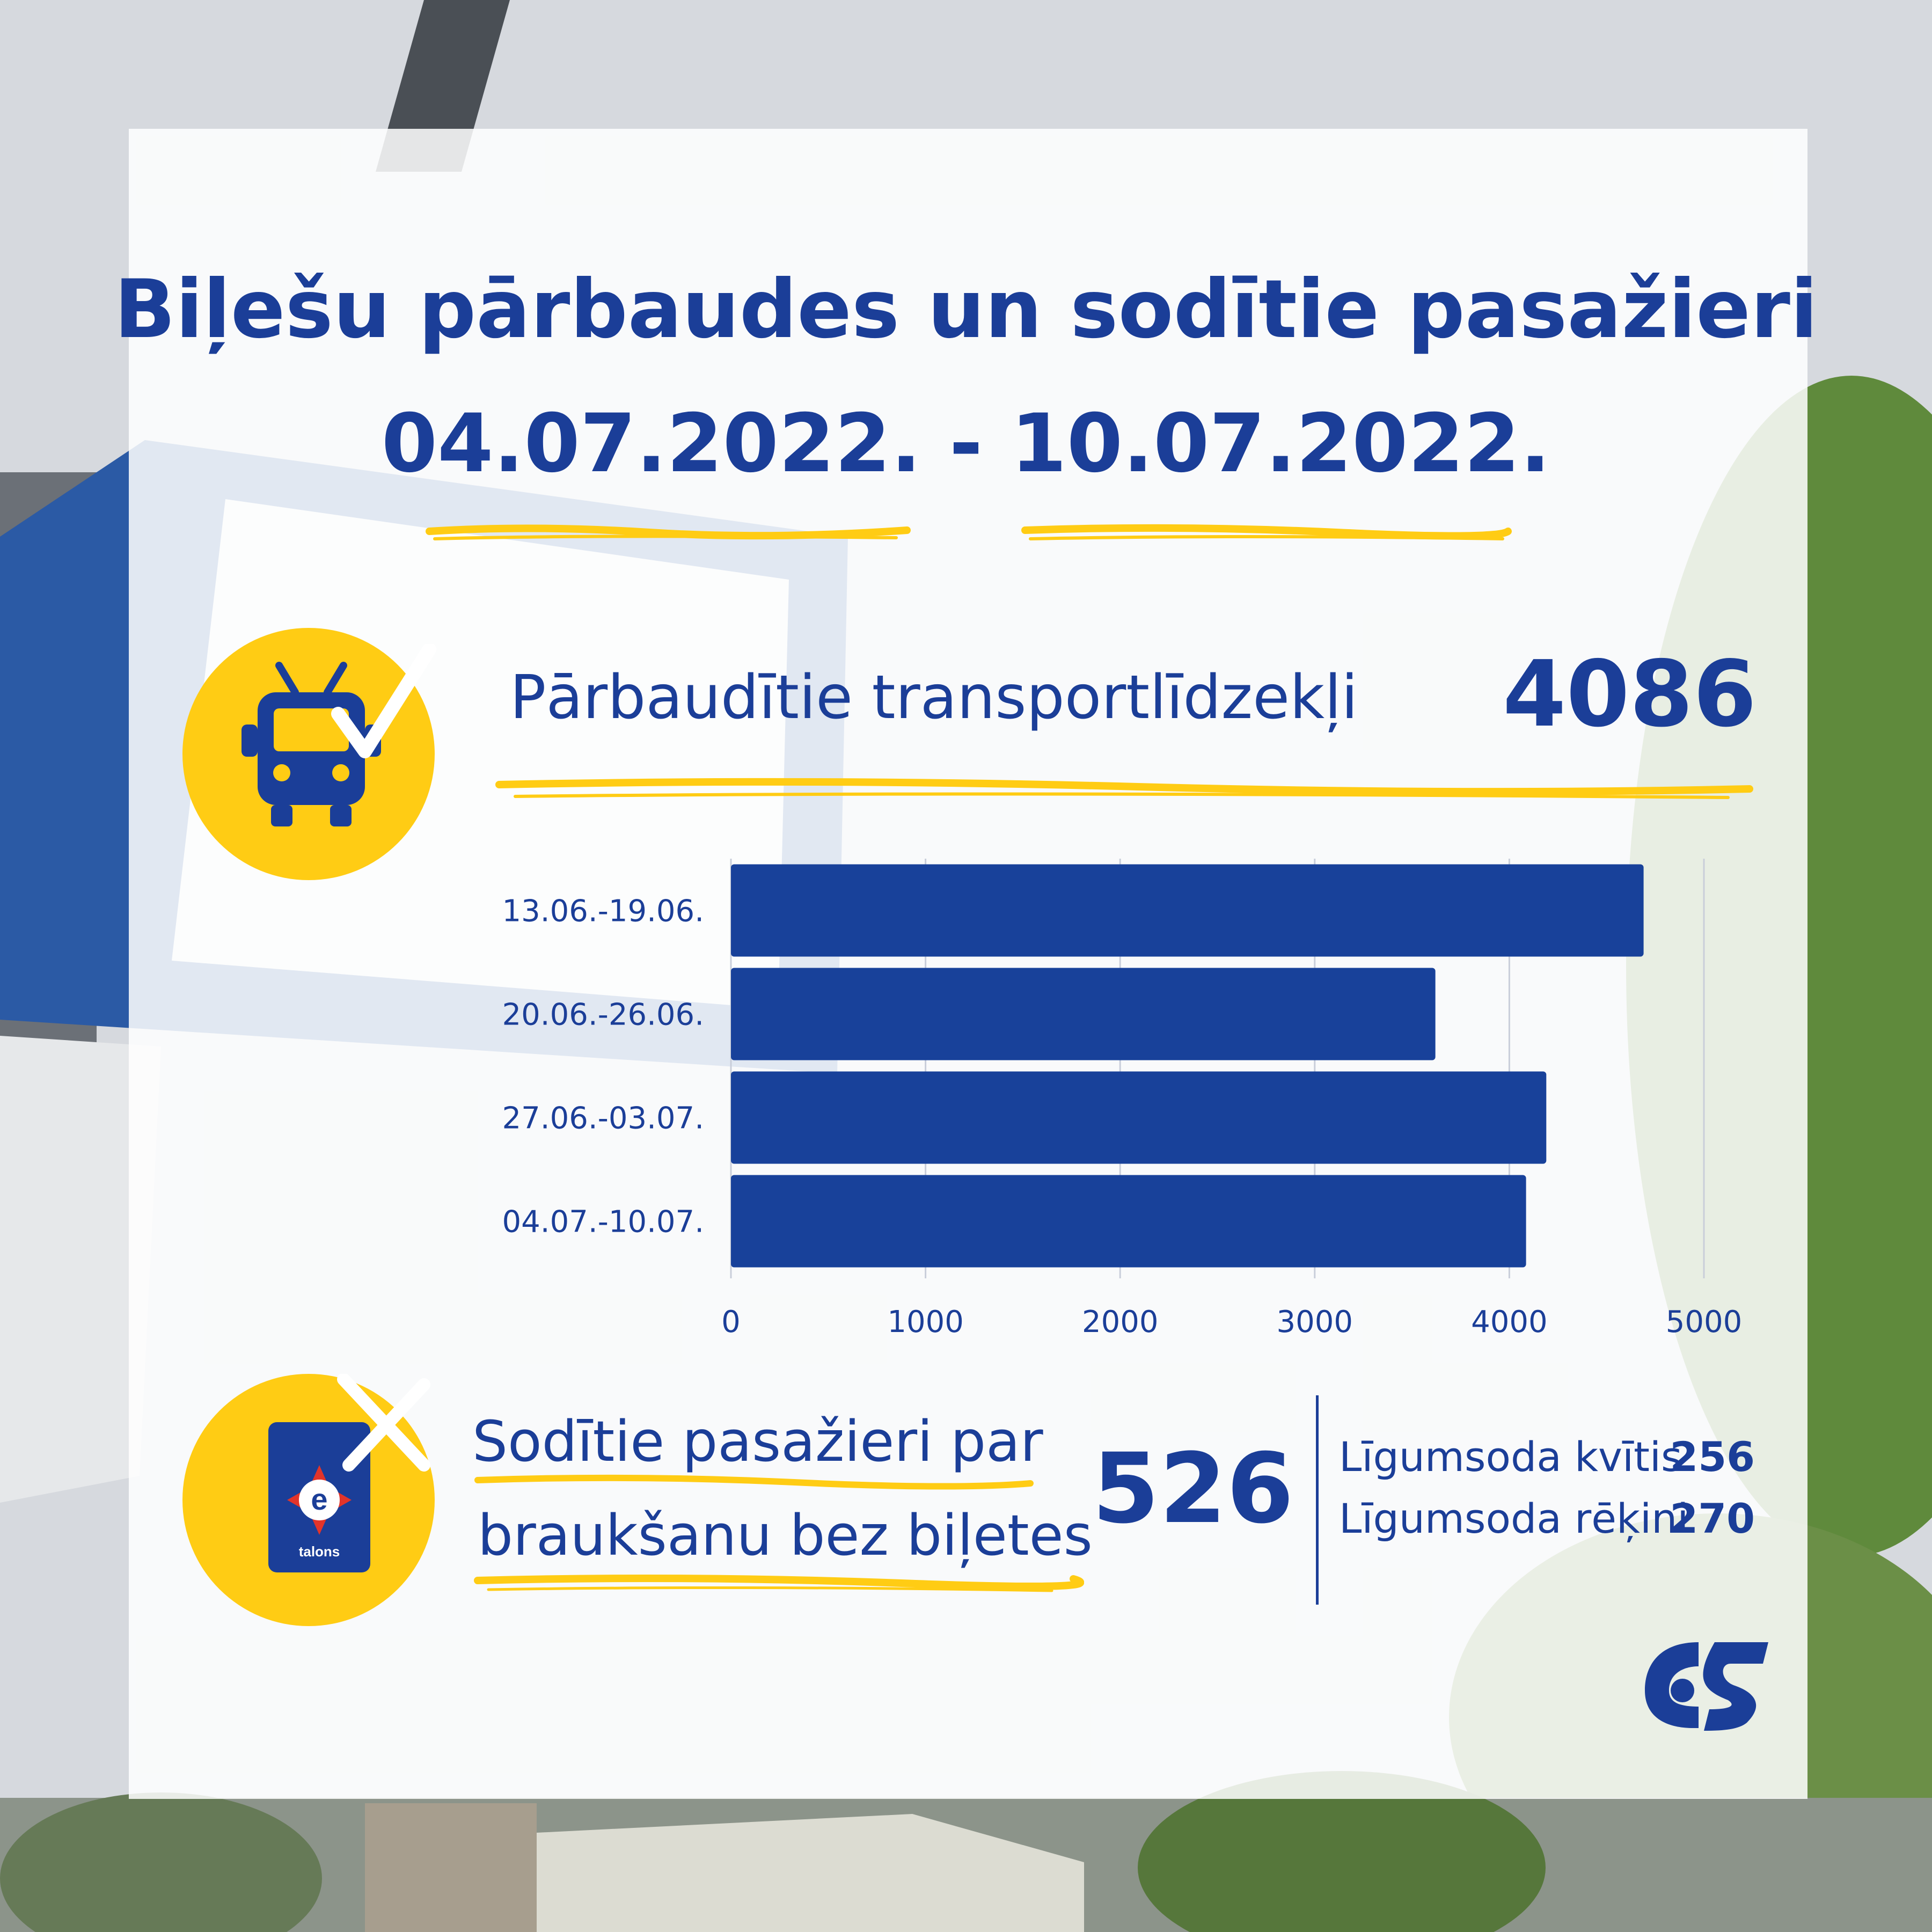 This screenshot has height=1932, width=1932. I want to click on breakdown-label-2: Līgumsoda rēķini, so click(1514, 1518).